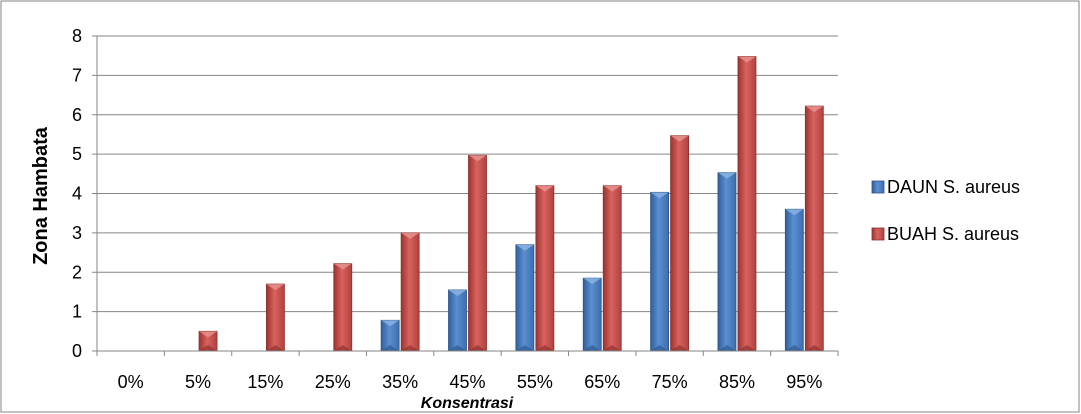 Image resolution: width=1081 pixels, height=414 pixels. What do you see at coordinates (333, 382) in the screenshot?
I see `x-tick-label: 25%` at bounding box center [333, 382].